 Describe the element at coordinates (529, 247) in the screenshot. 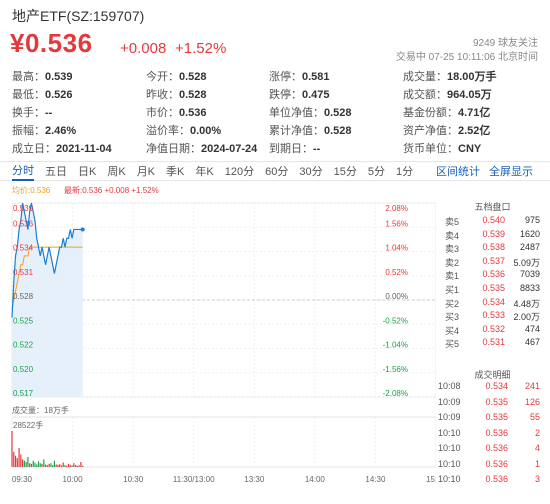

I see `orderbook-vol: 2487` at that location.